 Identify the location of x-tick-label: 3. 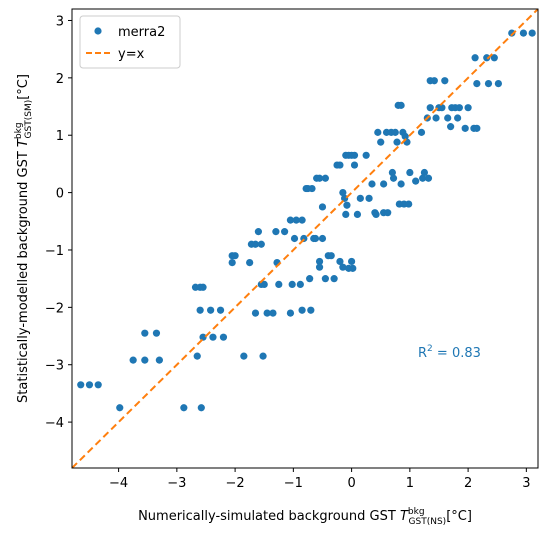
(526, 483).